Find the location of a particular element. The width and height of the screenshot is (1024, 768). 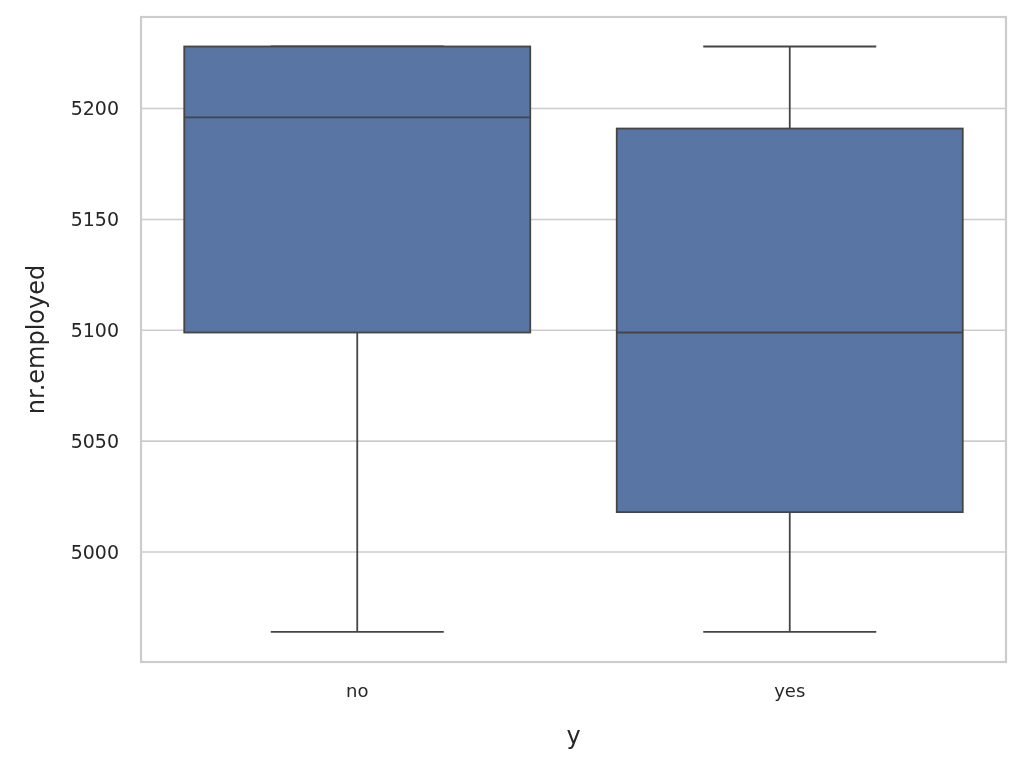

y-tick-label: 5100 is located at coordinates (94, 329).